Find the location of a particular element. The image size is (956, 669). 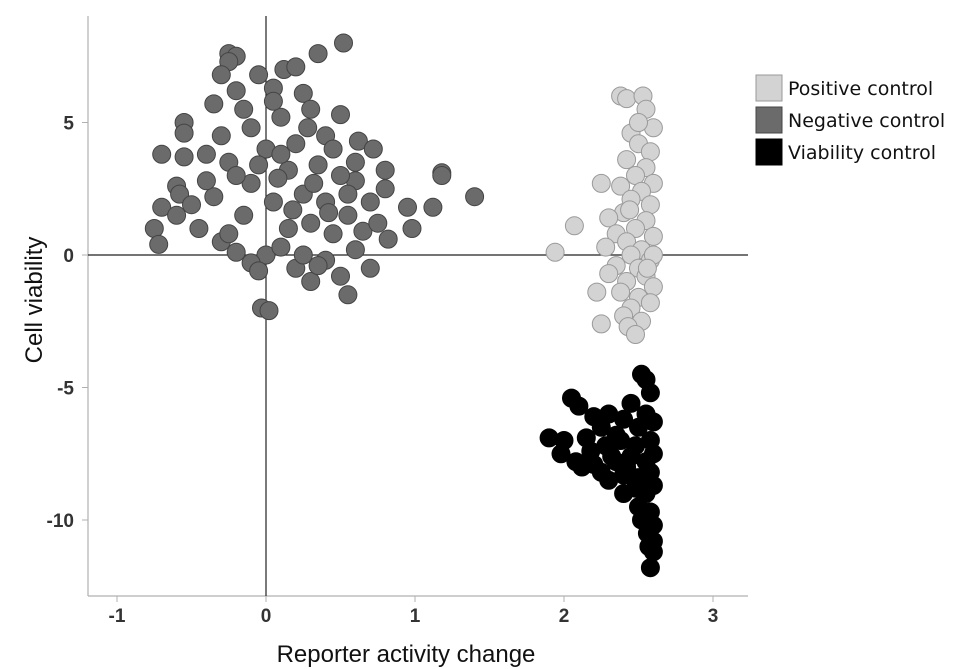

x-axis-ticks: -1 0 1 2 3 is located at coordinates (414, 611).